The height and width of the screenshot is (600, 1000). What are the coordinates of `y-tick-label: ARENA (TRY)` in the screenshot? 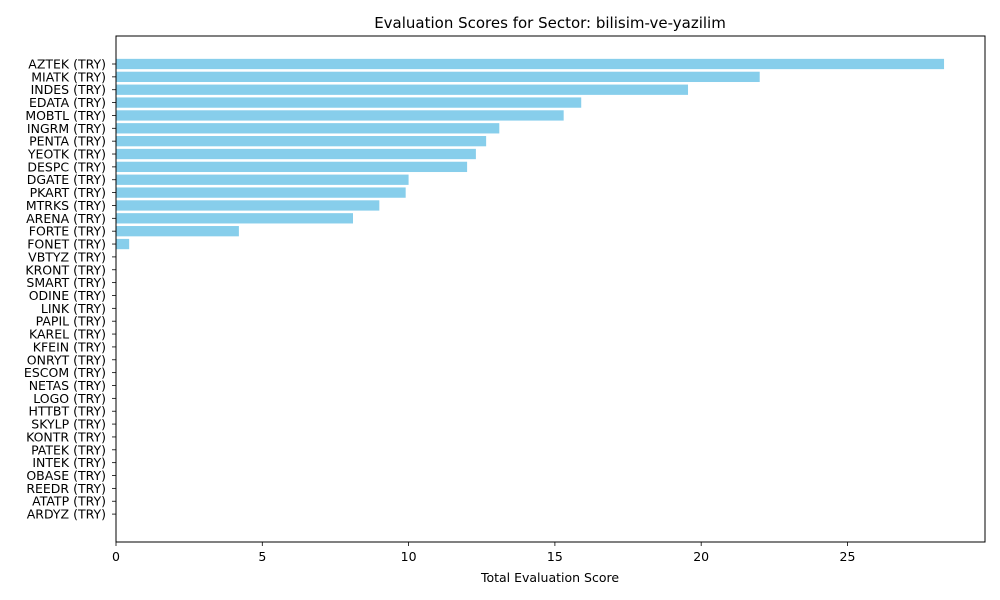 It's located at (66, 218).